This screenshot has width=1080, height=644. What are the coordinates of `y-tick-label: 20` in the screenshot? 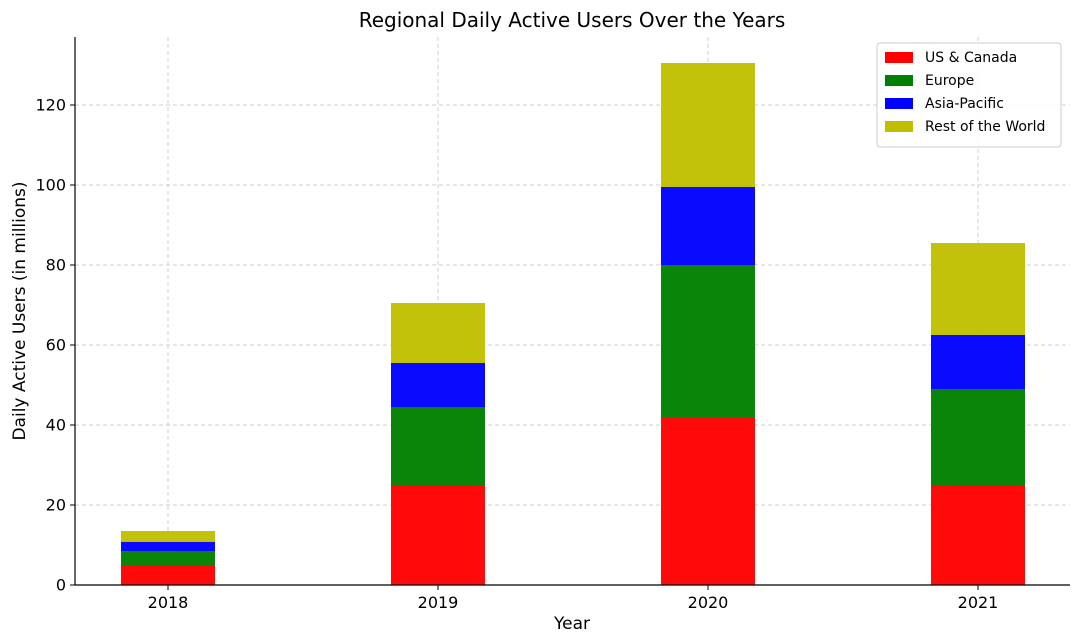 It's located at (56, 505).